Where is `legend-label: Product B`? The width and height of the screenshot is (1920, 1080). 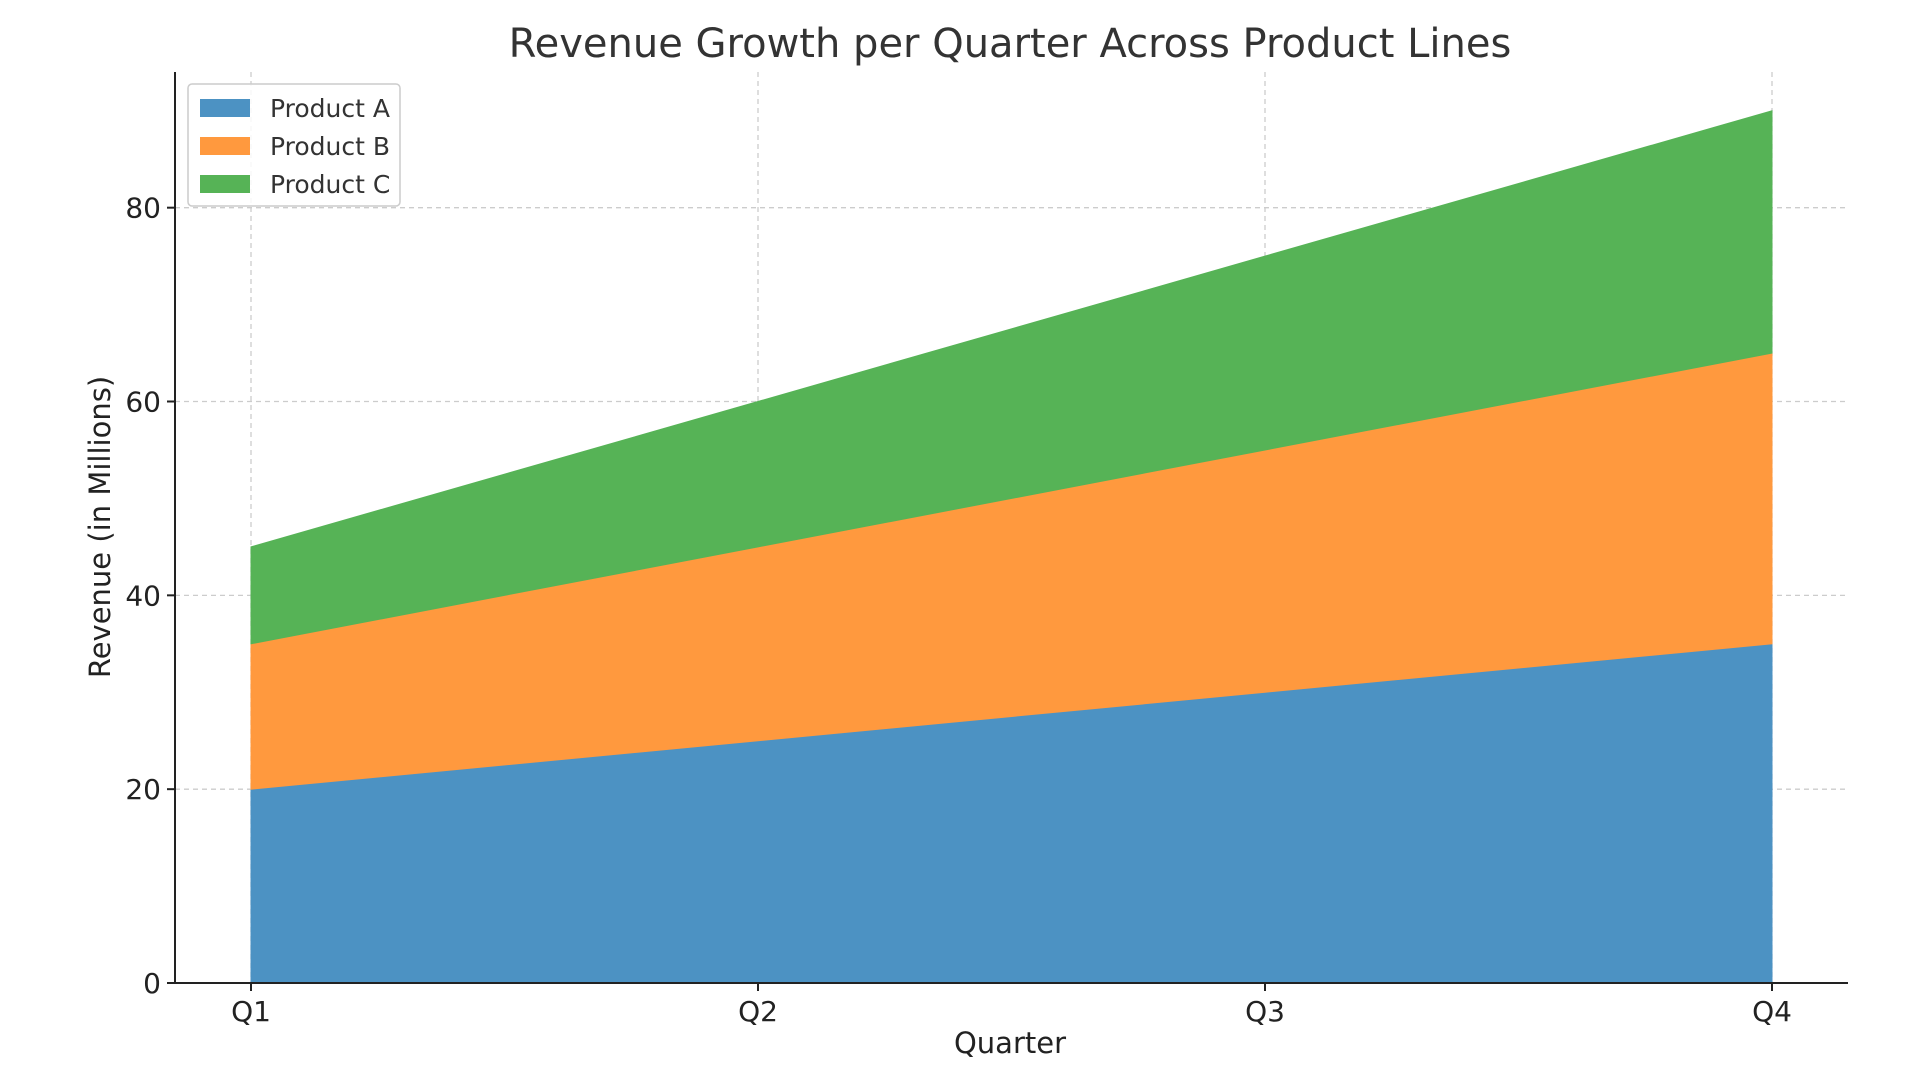 legend-label: Product B is located at coordinates (330, 146).